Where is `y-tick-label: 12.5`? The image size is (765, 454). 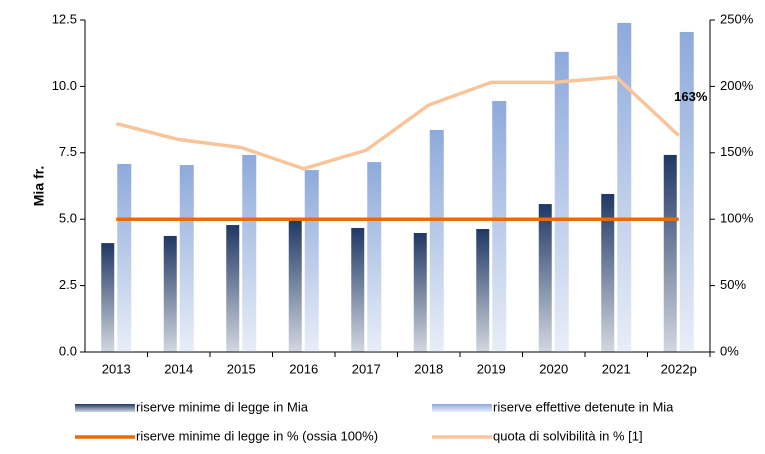
y-tick-label: 12.5 is located at coordinates (64, 18).